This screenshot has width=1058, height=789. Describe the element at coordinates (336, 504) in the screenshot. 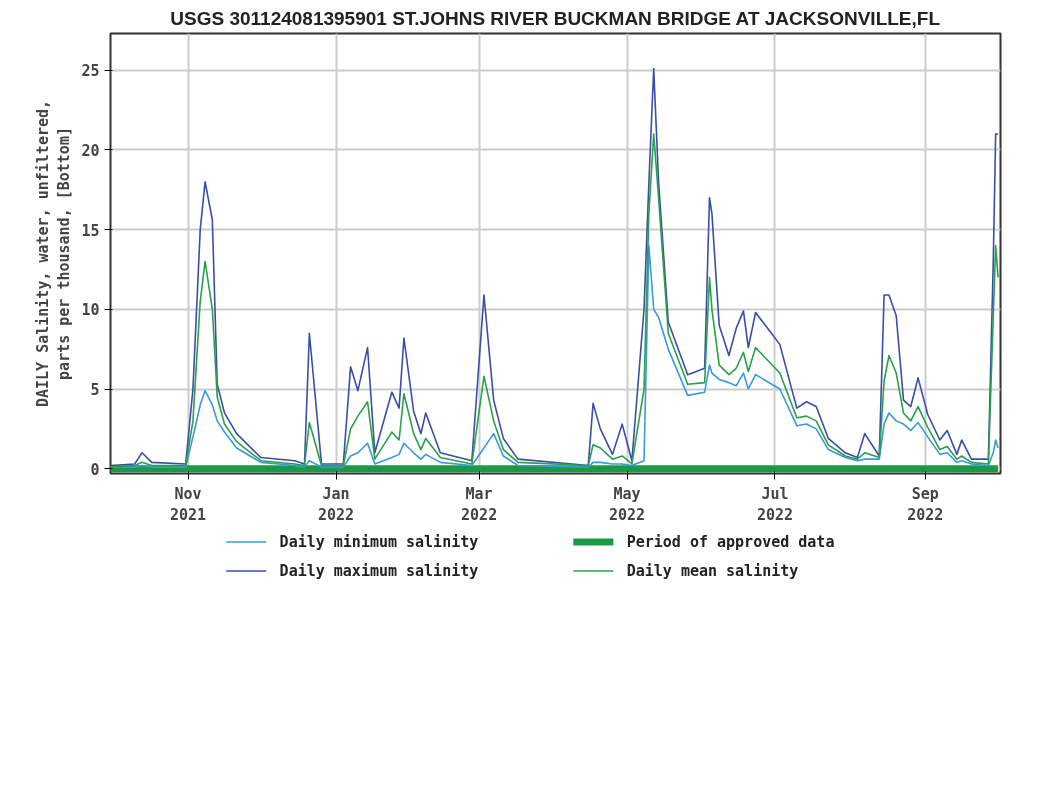

I see `x-tick-label: Jan 2022` at that location.